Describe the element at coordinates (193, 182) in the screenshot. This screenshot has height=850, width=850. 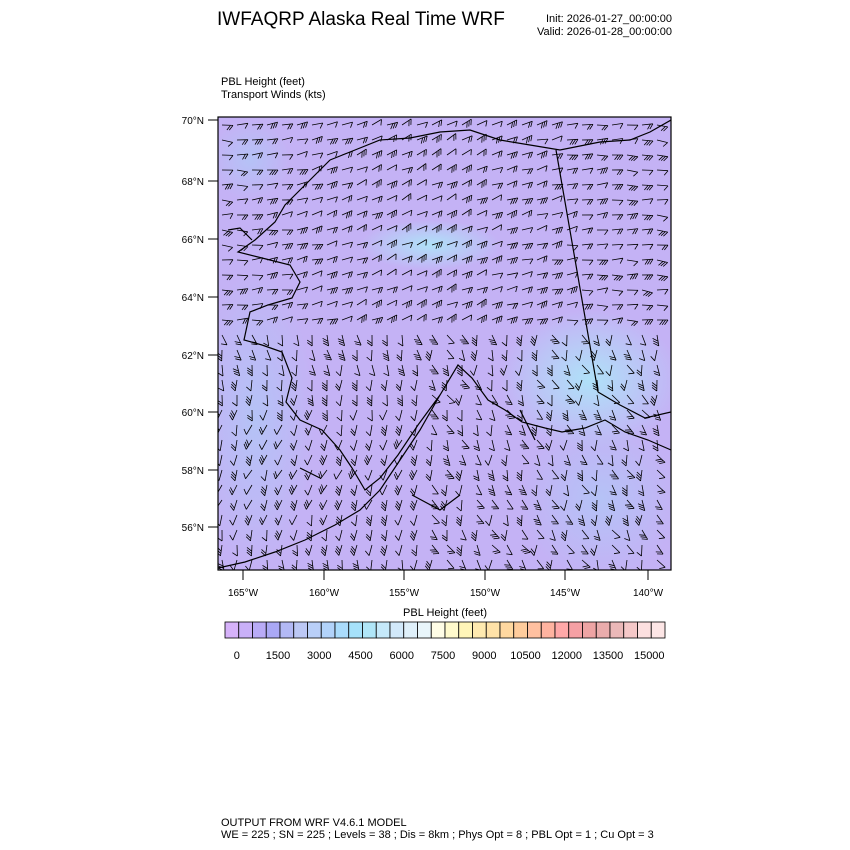
I see `lat-tick-label: 68°N` at that location.